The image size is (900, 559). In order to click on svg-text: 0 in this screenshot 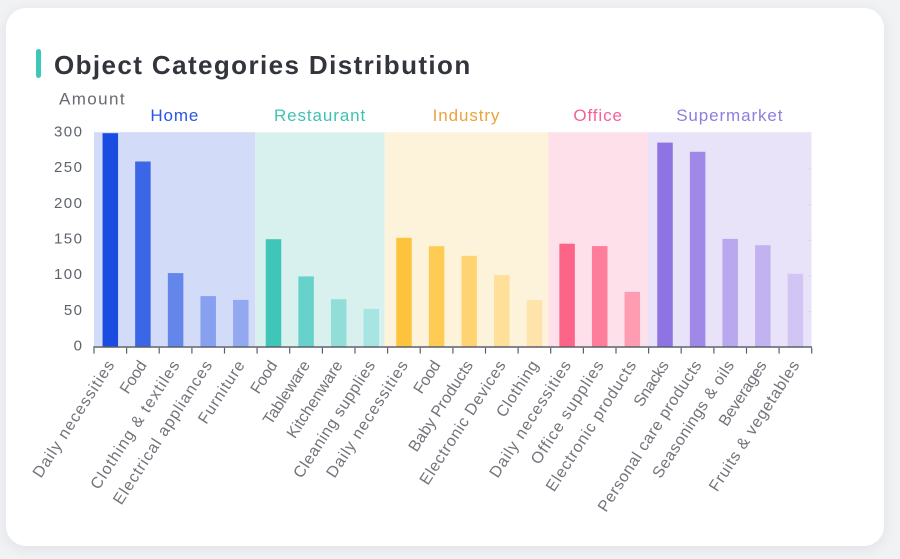, I will do `click(79, 346)`.